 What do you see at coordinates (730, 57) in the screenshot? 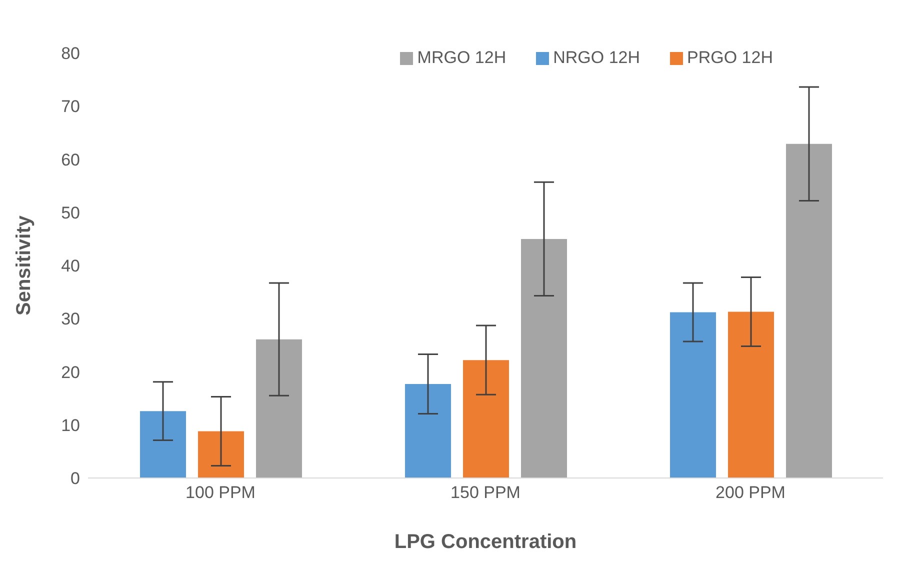
I see `legend-label: PRGO 12H` at bounding box center [730, 57].